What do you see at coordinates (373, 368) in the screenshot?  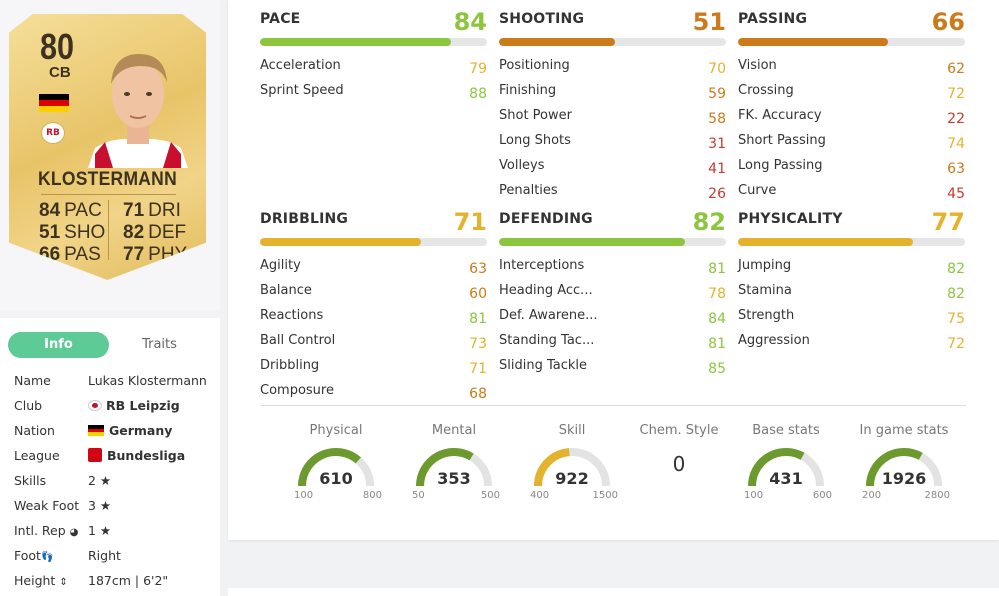 I see `attribute-row: Dribbling 71` at bounding box center [373, 368].